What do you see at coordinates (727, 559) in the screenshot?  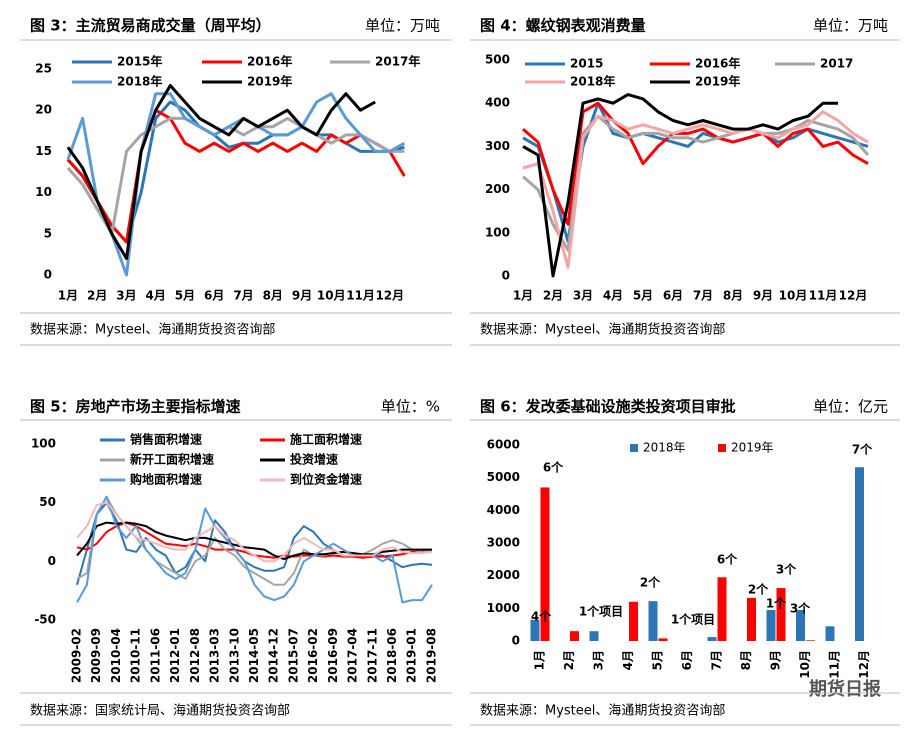 I see `annotation: 6个` at bounding box center [727, 559].